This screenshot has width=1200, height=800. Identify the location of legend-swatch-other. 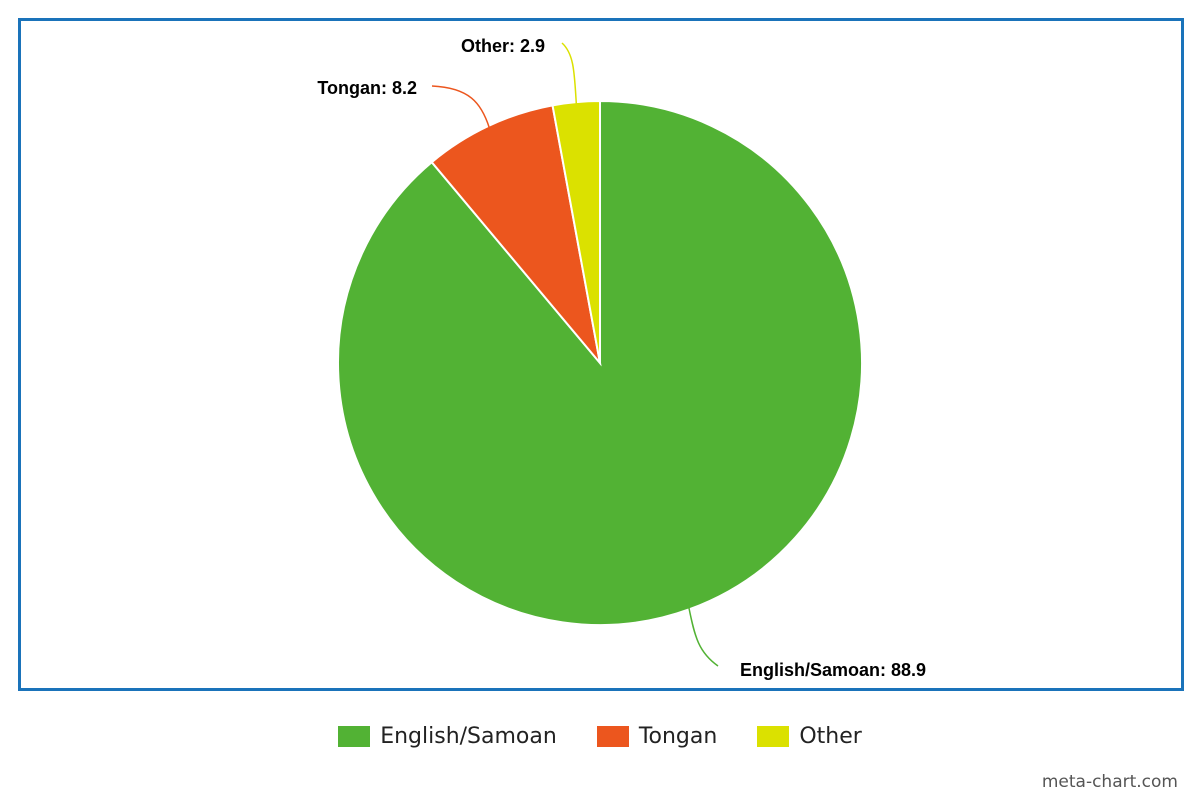
(773, 736).